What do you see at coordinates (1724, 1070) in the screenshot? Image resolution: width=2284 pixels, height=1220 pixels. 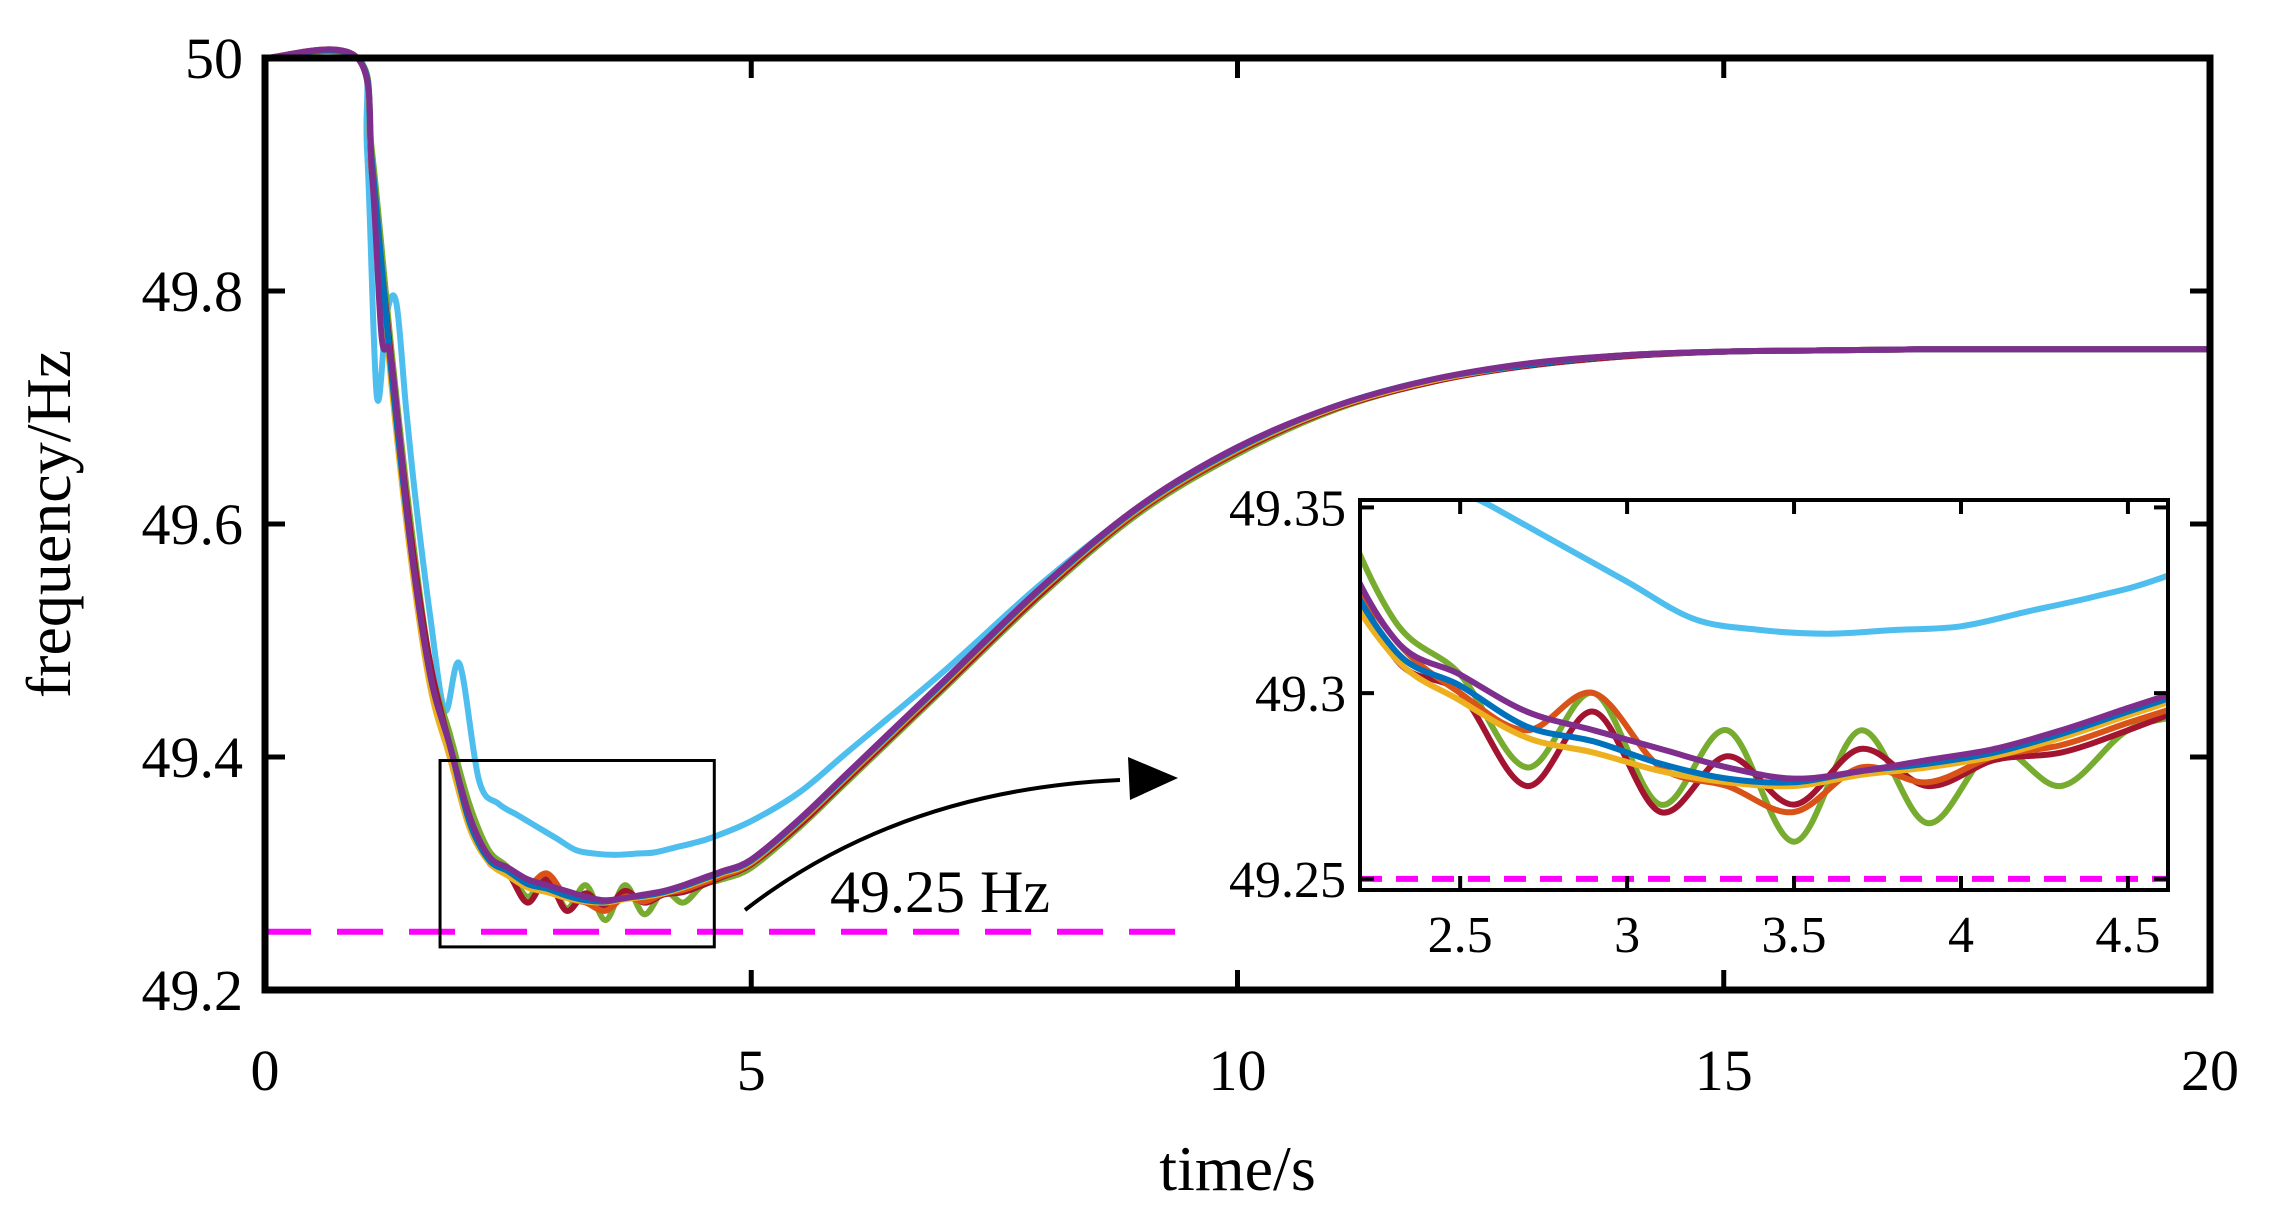 I see `x-tick-label: 15` at bounding box center [1724, 1070].